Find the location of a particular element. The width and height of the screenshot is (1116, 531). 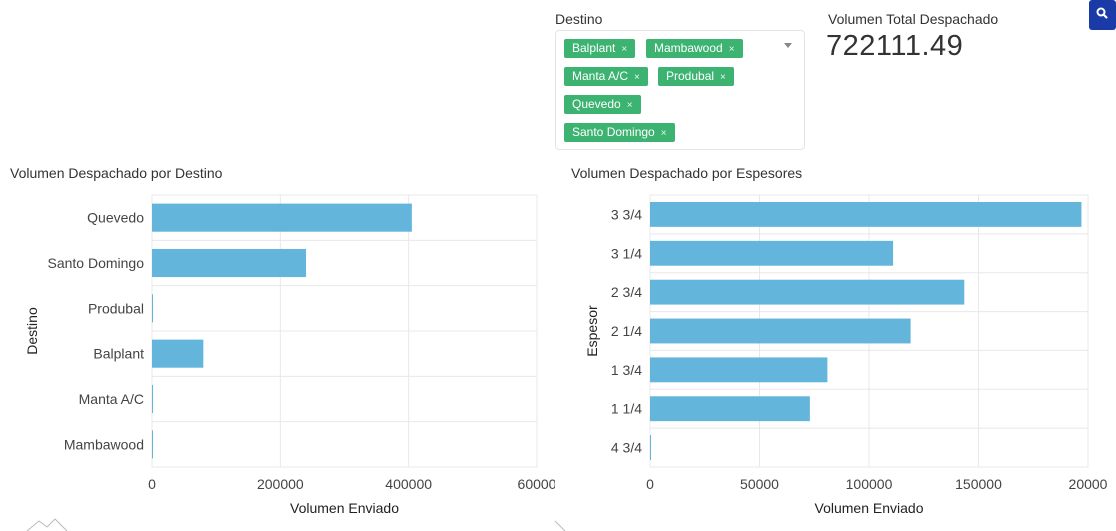

filter-chip: Produbal × is located at coordinates (696, 76).